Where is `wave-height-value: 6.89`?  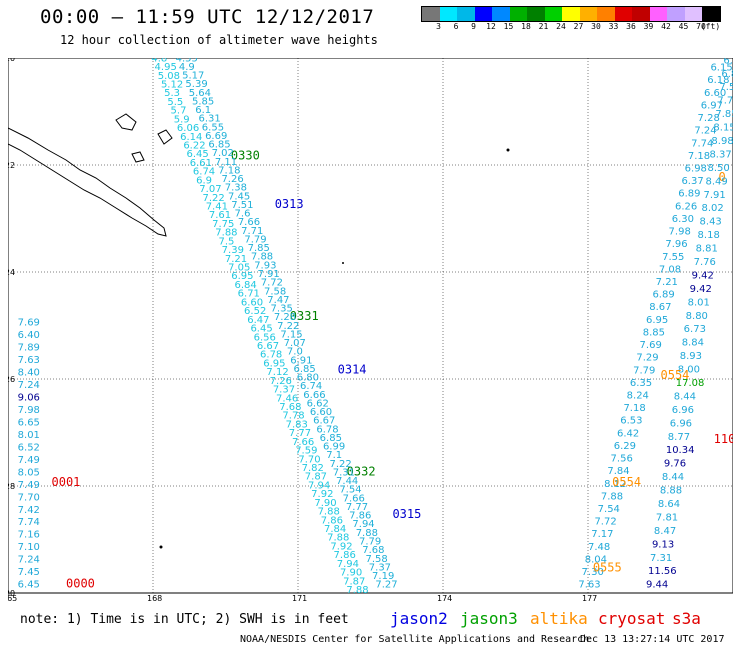 wave-height-value: 6.89 is located at coordinates (689, 194).